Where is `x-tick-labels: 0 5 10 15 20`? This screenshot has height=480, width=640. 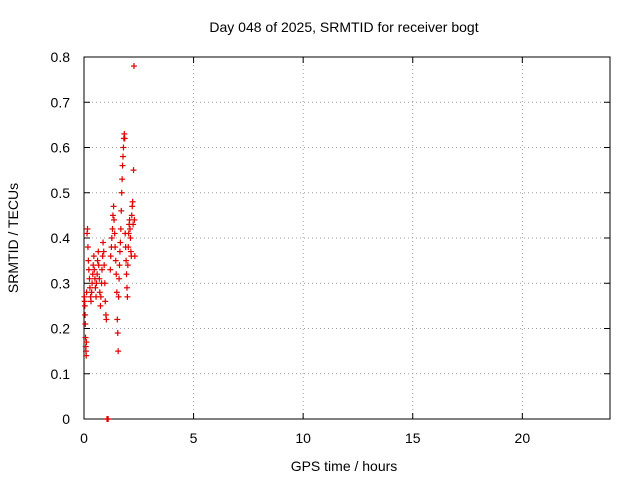 x-tick-labels: 0 5 10 15 20 is located at coordinates (305, 438).